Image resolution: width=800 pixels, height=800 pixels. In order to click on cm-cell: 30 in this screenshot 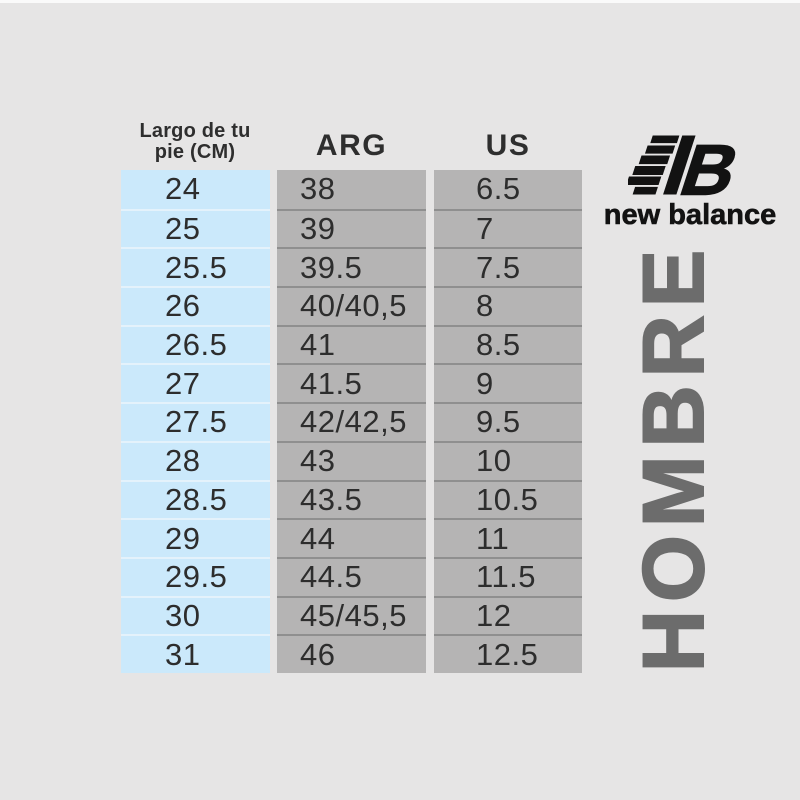, I will do `click(195, 615)`.